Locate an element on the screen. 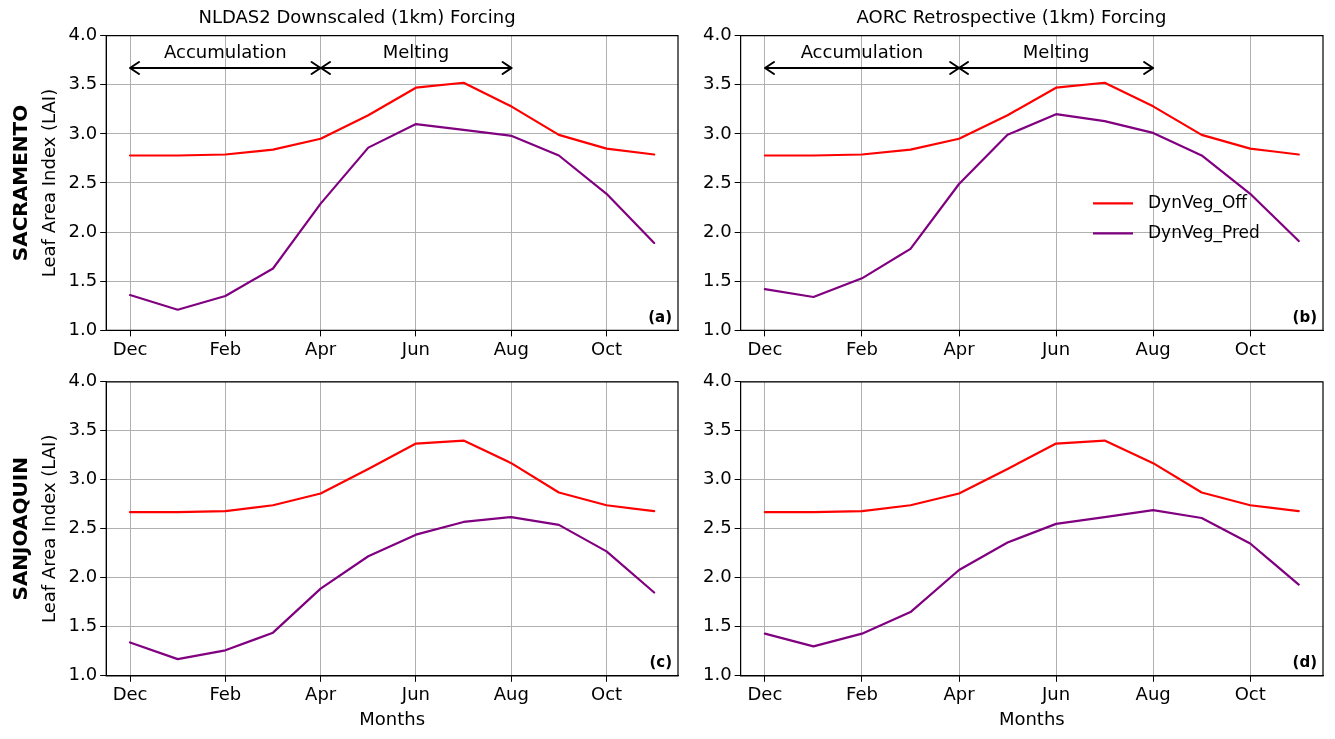 The image size is (1335, 739). annotation: (d) is located at coordinates (1304, 662).